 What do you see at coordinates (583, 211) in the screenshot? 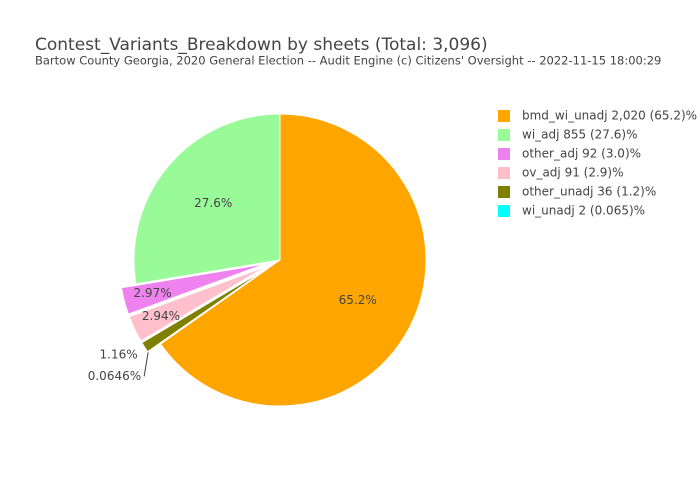
I see `legend-label: wi_unadj 2 (0.065)%` at bounding box center [583, 211].